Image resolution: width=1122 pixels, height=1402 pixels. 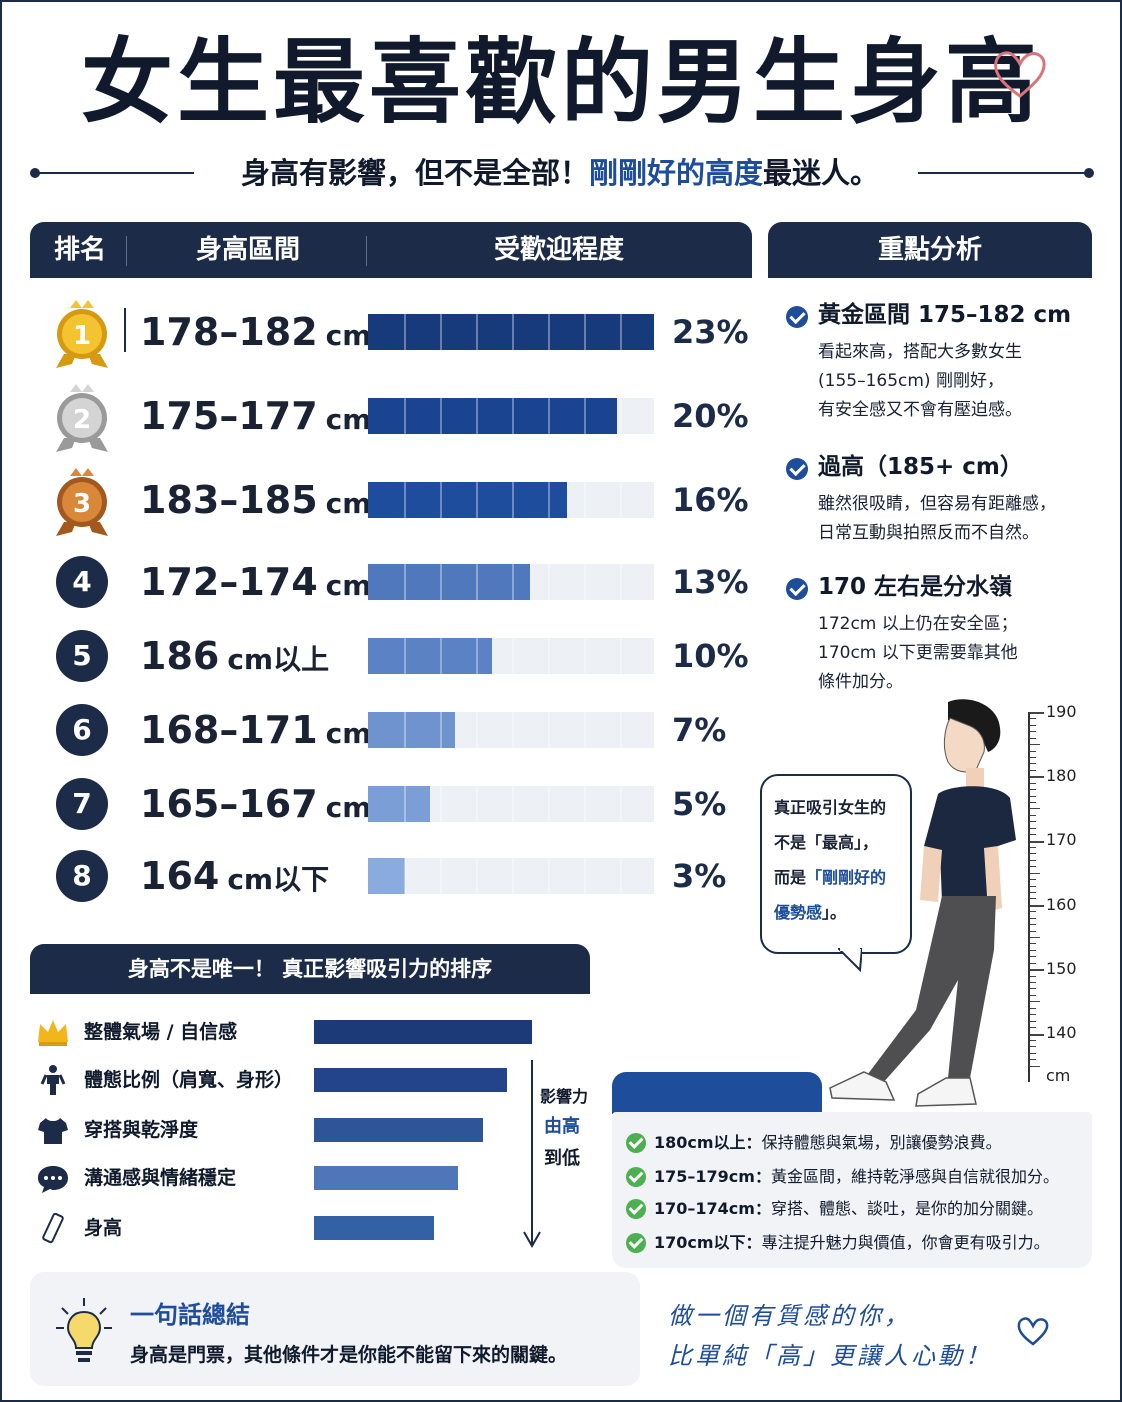 I want to click on tip-text: 170cm以下：專注提升魅力與價值，你會更有吸引力。, so click(x=852, y=1243).